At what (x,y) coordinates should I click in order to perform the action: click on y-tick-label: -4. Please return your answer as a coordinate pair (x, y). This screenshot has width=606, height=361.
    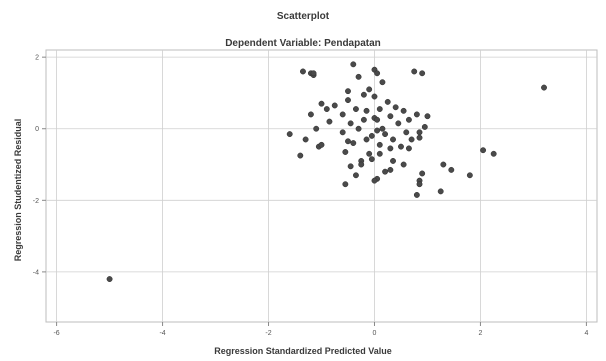
    Looking at the image, I should click on (36, 272).